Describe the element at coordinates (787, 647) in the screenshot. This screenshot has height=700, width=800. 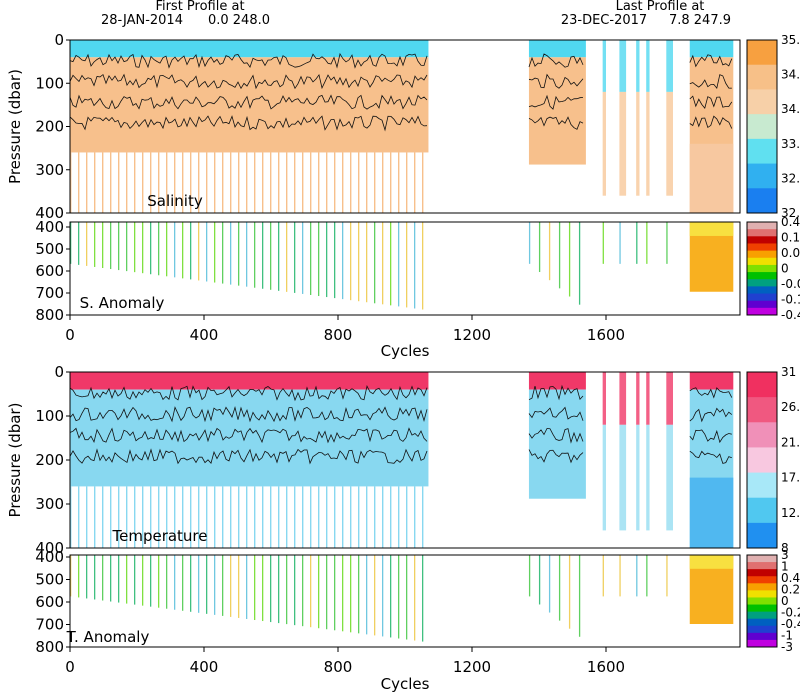
I see `colorbar-tick-label: -3` at that location.